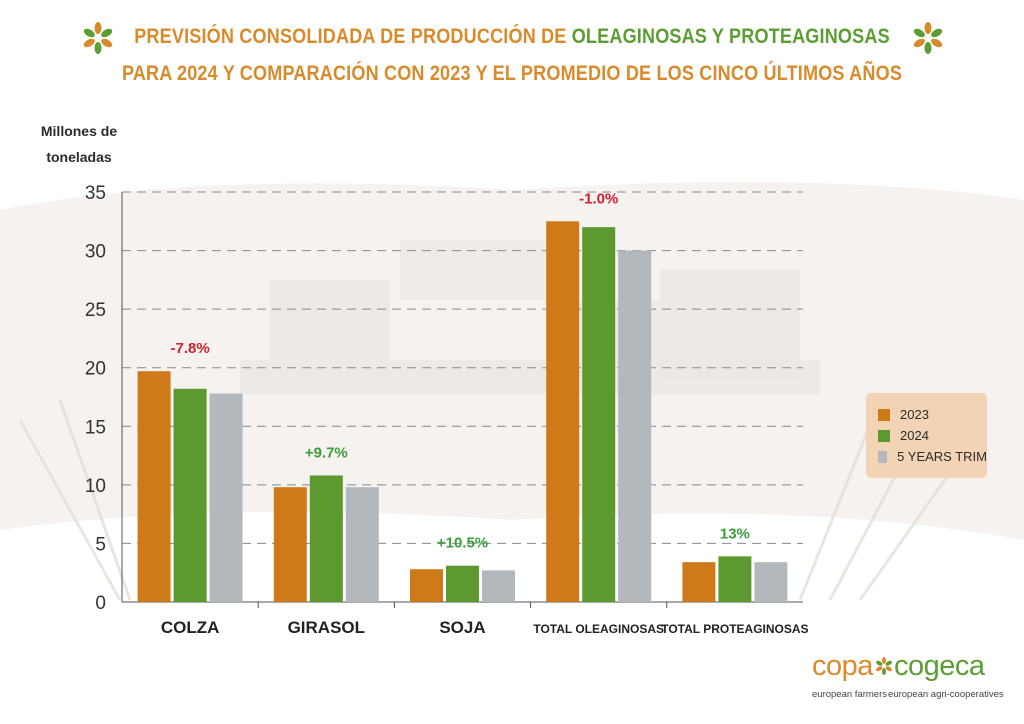 This screenshot has width=1024, height=724. What do you see at coordinates (735, 533) in the screenshot?
I see `change-annotation: 13%` at bounding box center [735, 533].